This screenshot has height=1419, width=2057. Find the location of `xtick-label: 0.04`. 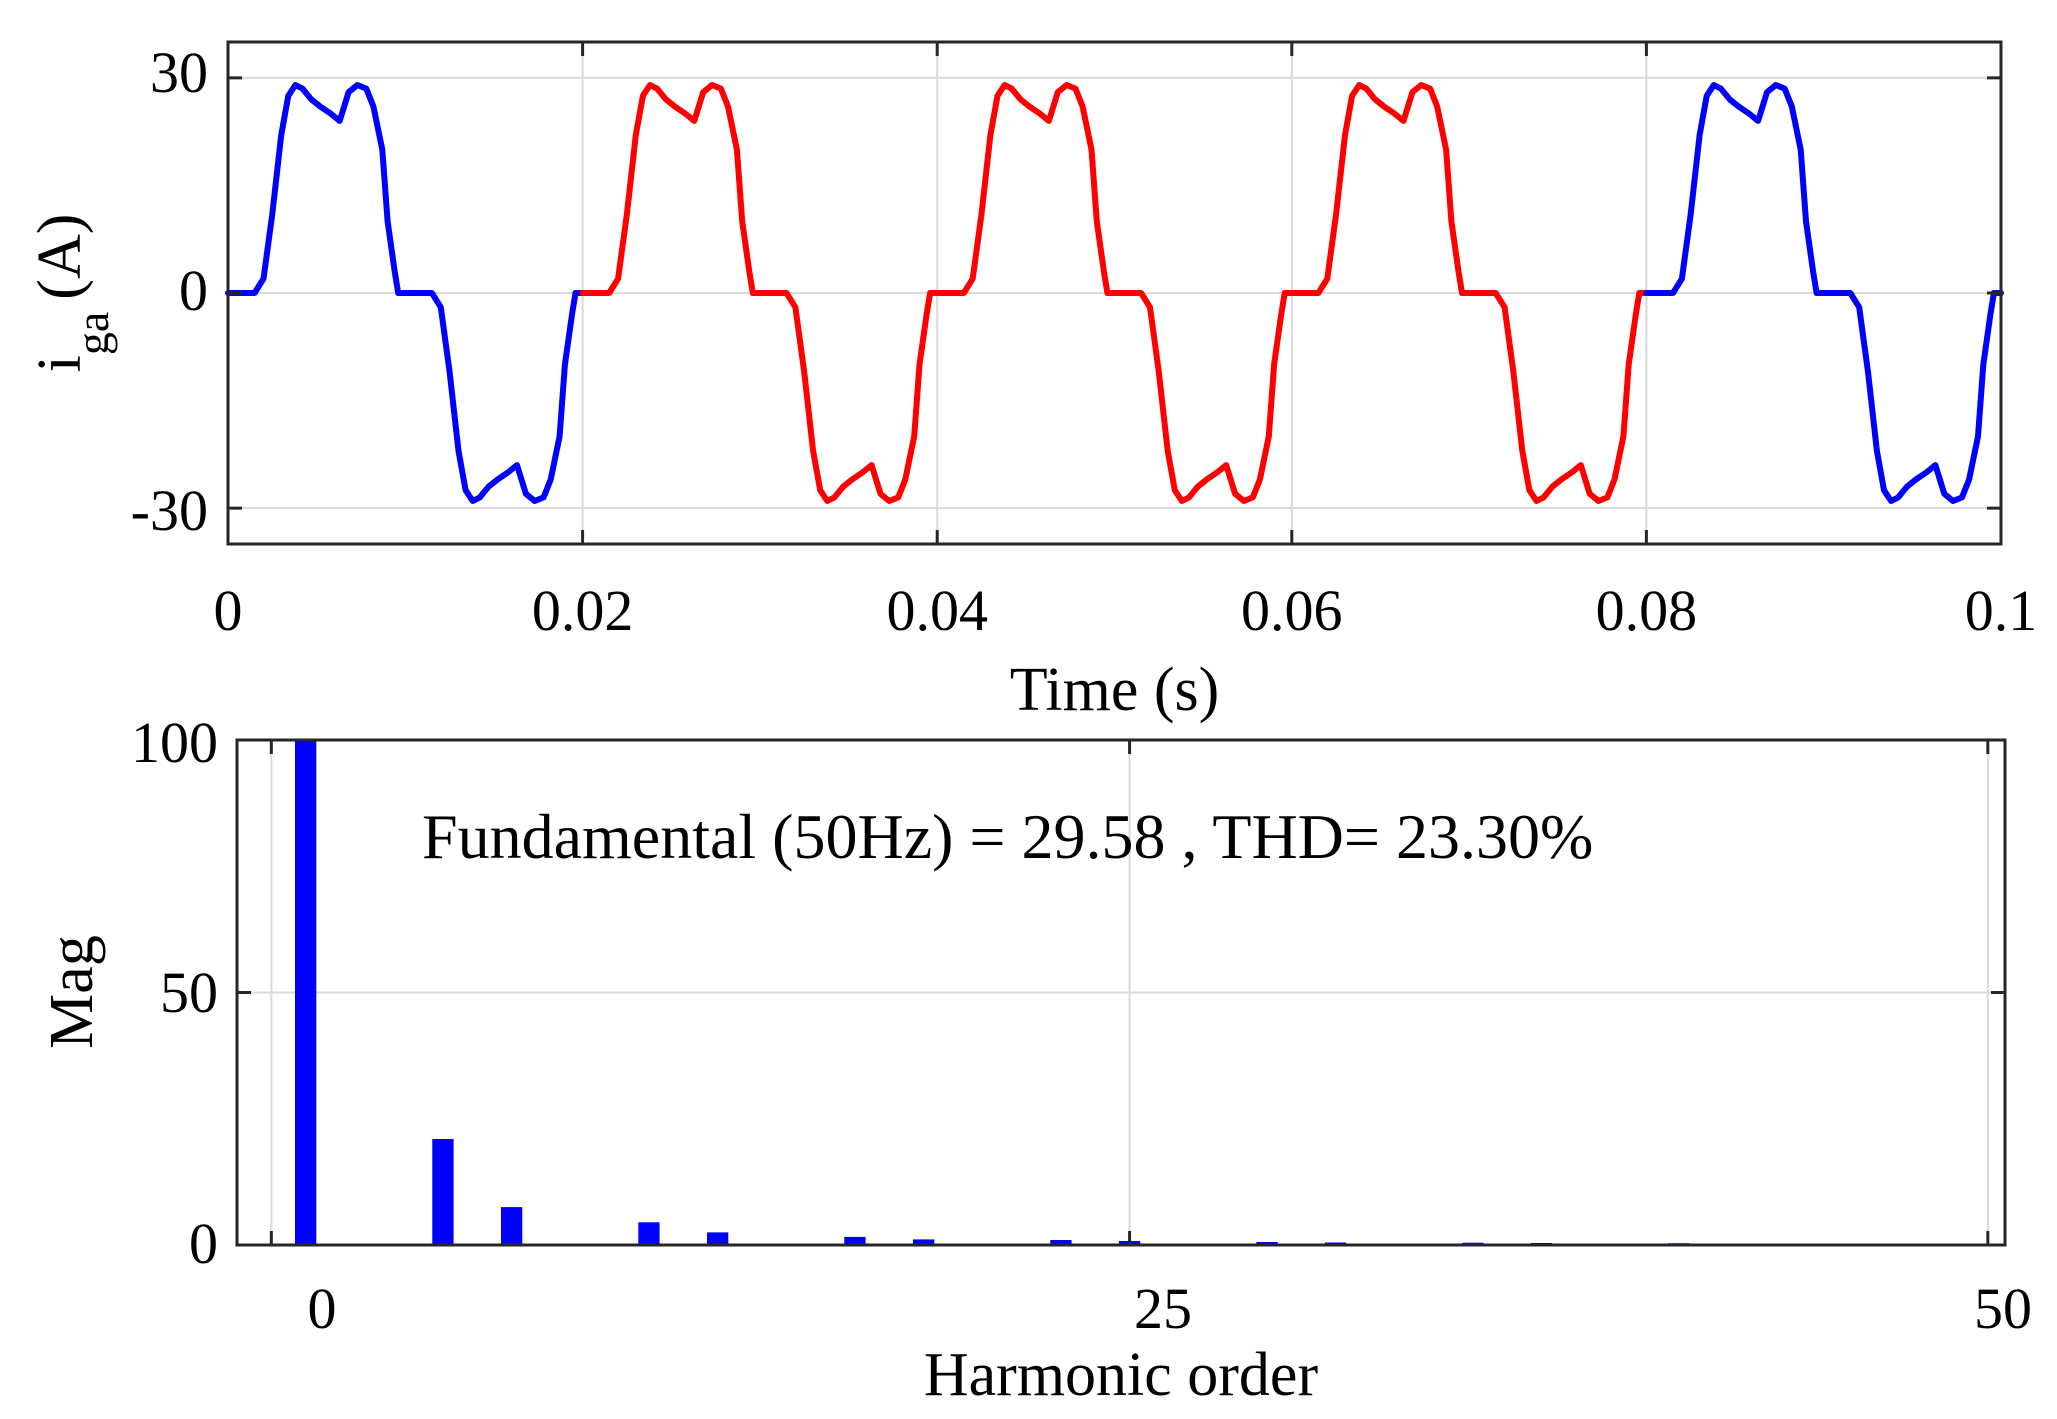

xtick-label: 0.04 is located at coordinates (937, 610).